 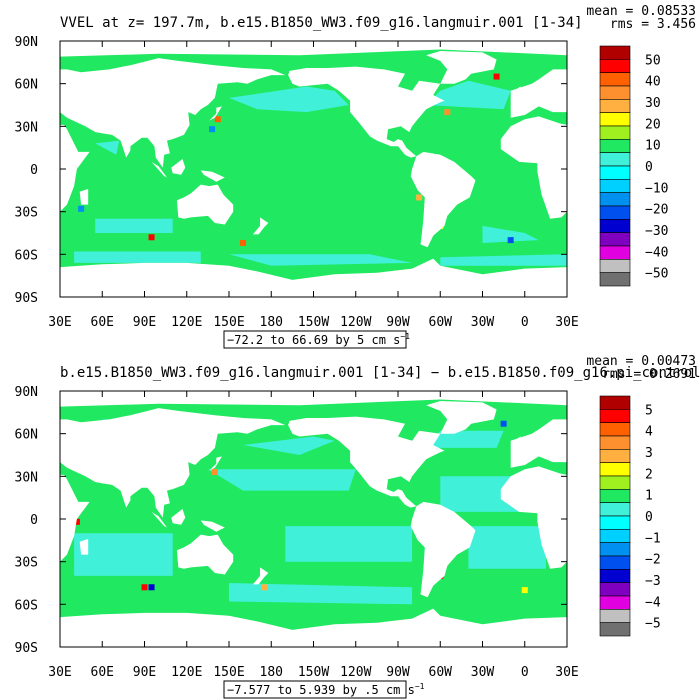 What do you see at coordinates (641, 11) in the screenshot?
I see `mean-label: mean = 0.08533` at bounding box center [641, 11].